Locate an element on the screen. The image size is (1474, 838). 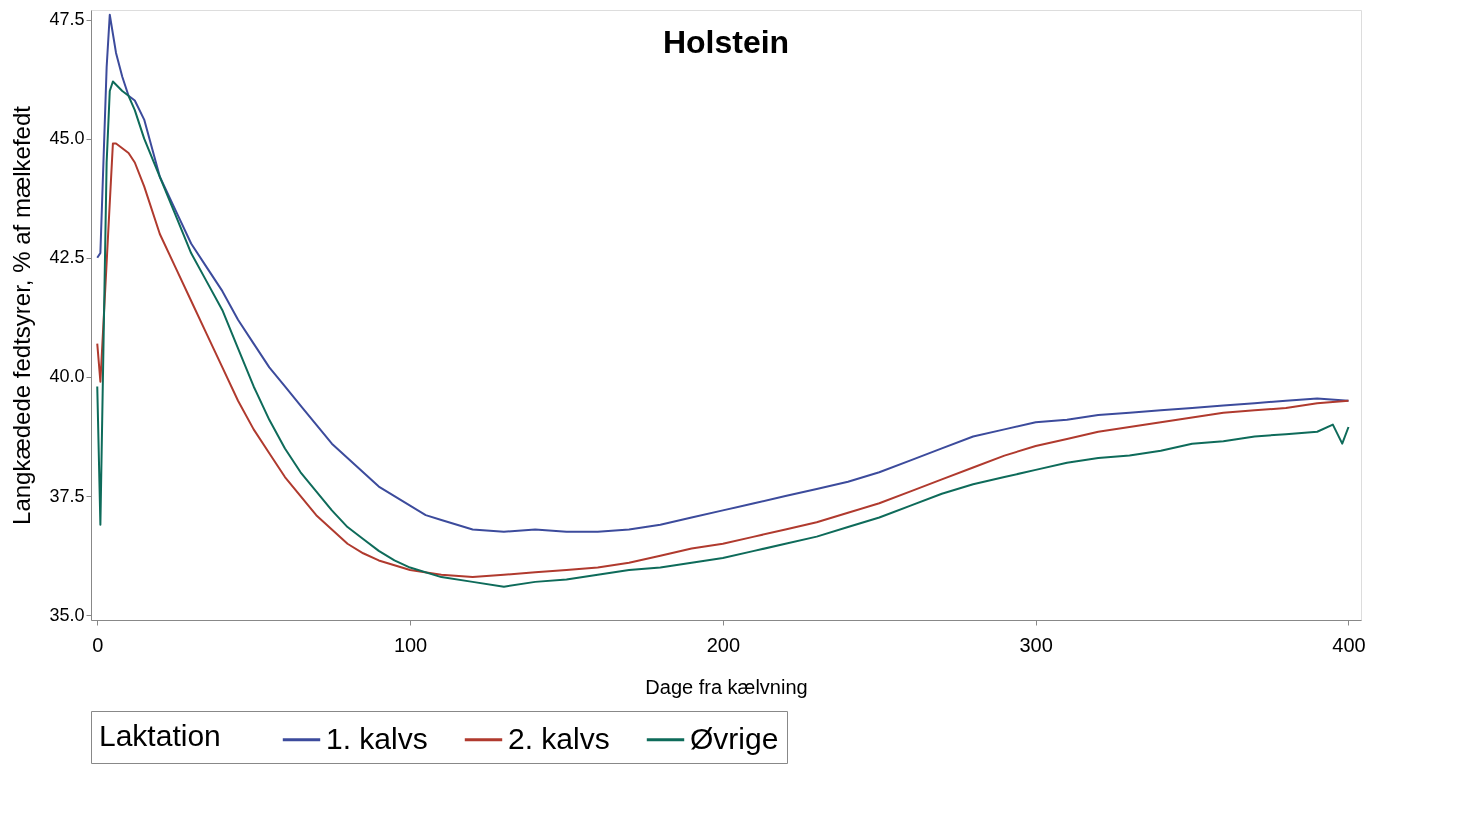
x-axis-title: Dage fra kælvning is located at coordinates (726, 686).